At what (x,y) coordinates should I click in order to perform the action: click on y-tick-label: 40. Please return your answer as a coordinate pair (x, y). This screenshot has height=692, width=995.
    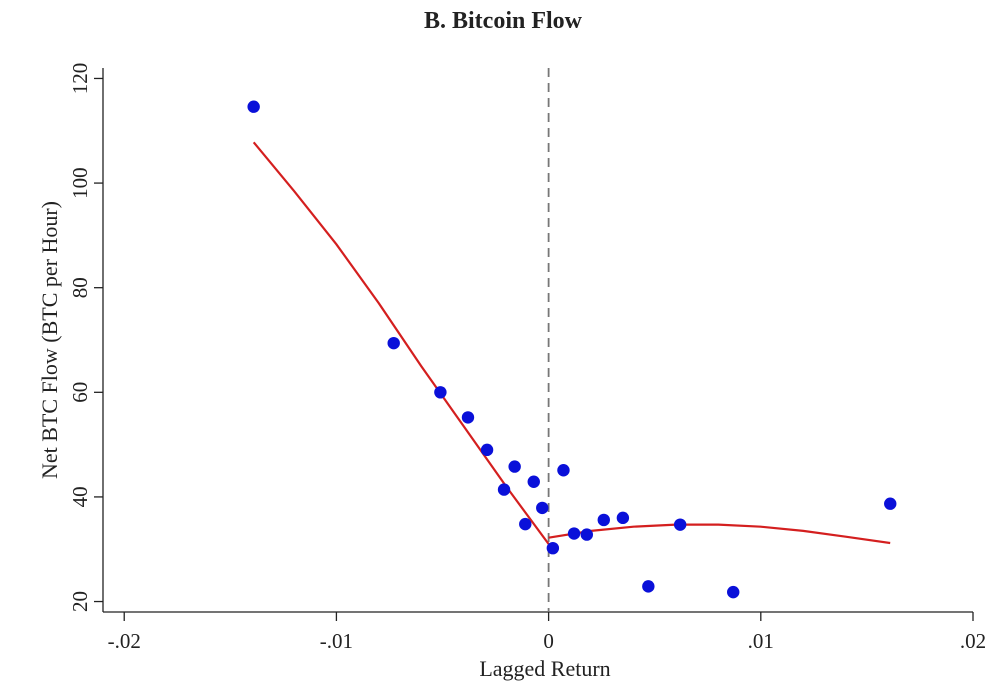
    Looking at the image, I should click on (80, 496).